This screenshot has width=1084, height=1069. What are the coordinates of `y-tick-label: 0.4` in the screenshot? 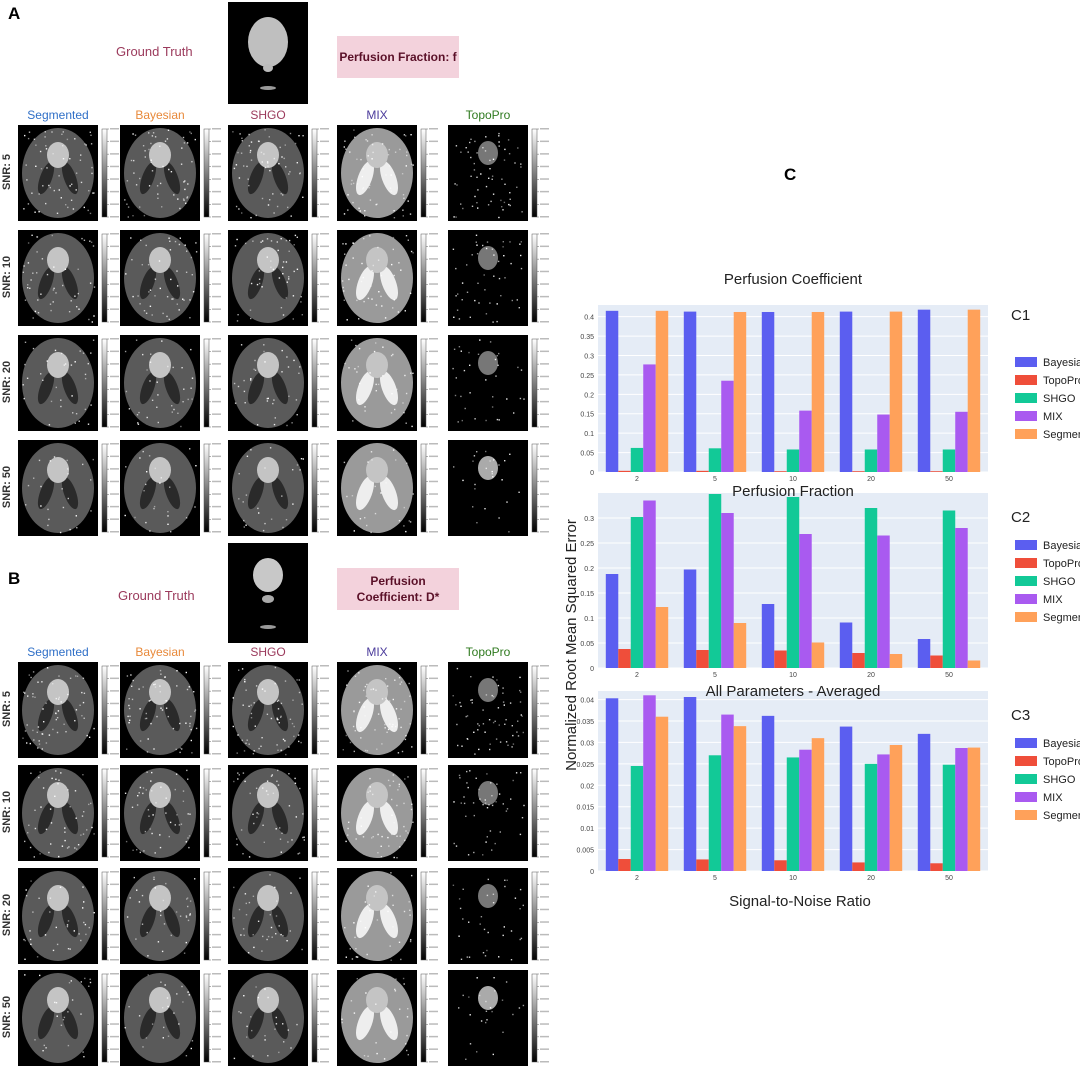 It's located at (589, 318).